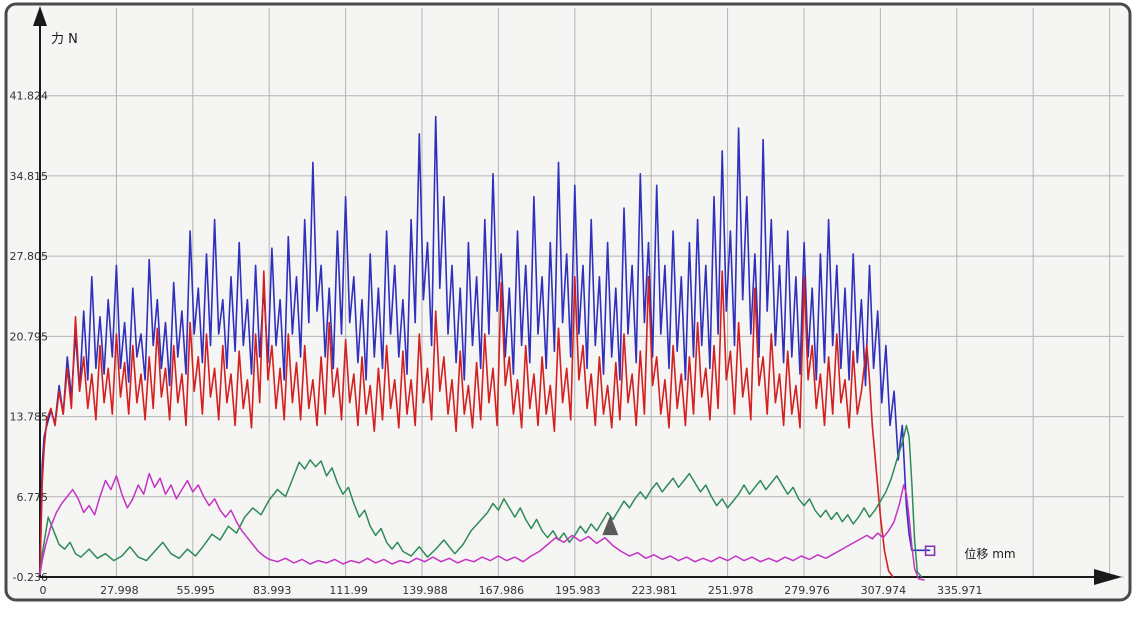  Describe the element at coordinates (29, 96) in the screenshot. I see `y-tick-label: 41.824` at that location.